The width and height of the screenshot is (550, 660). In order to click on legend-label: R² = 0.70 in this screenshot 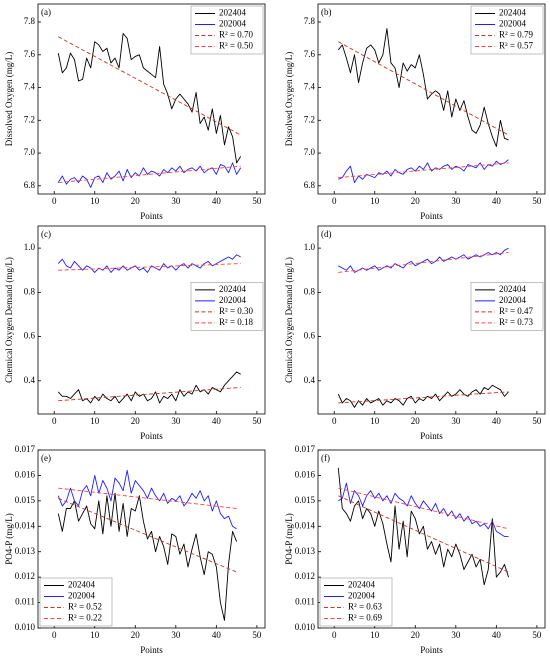, I will do `click(236, 35)`.